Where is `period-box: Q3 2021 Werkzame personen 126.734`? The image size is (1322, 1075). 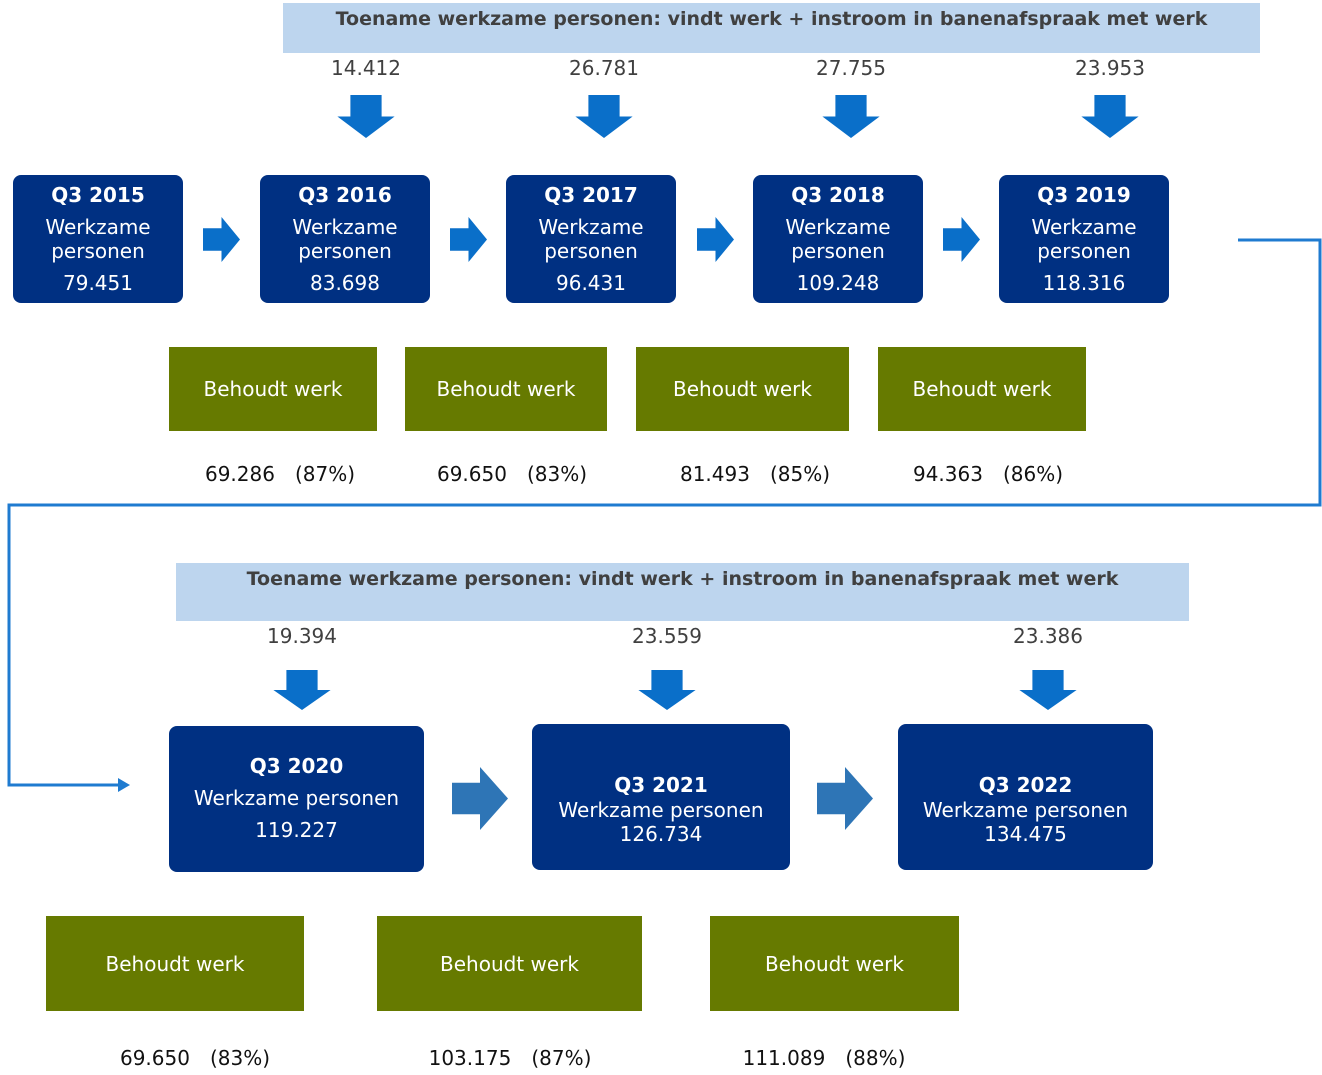 period-box: Q3 2021 Werkzame personen 126.734 is located at coordinates (661, 797).